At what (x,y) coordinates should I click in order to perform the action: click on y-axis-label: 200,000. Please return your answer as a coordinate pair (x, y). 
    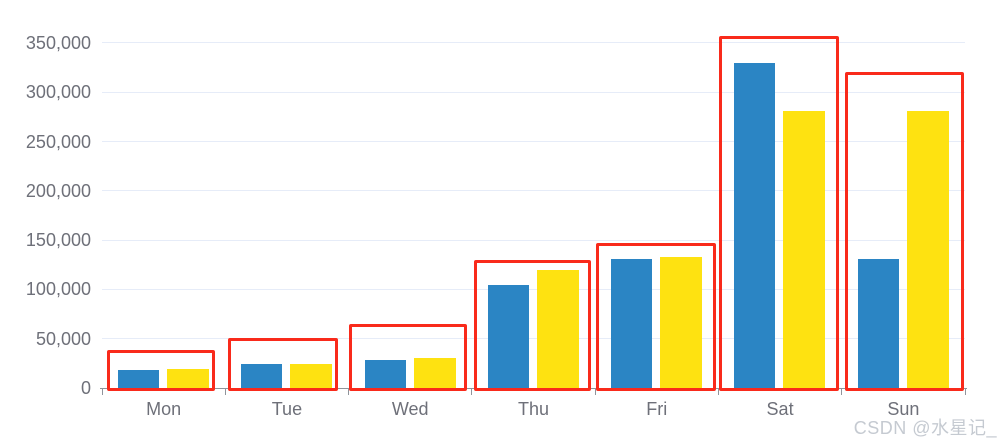
    Looking at the image, I should click on (58, 190).